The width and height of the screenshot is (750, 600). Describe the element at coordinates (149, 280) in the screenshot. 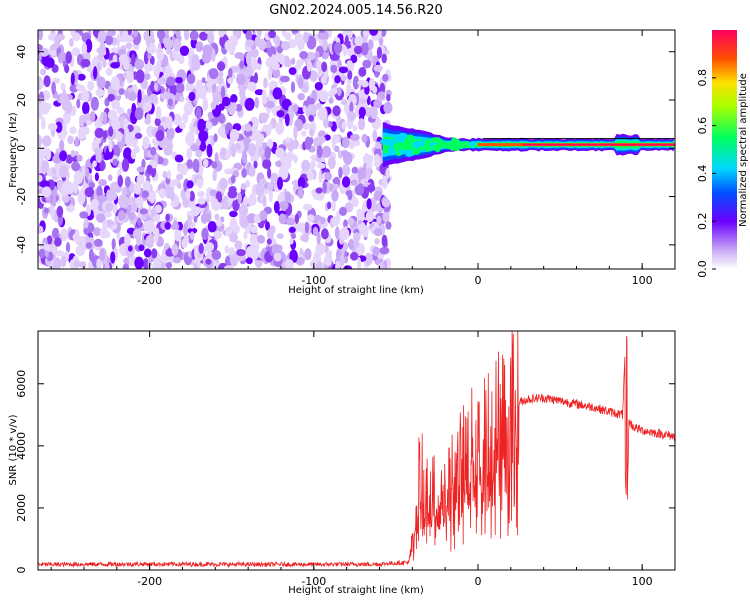

I see `spectrogram-xtick-label: -200` at that location.